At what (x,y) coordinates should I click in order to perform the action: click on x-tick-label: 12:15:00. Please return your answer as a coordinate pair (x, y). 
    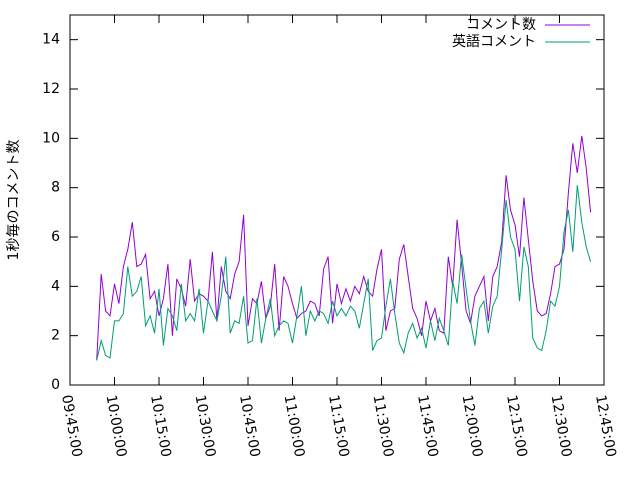
    Looking at the image, I should click on (516, 426).